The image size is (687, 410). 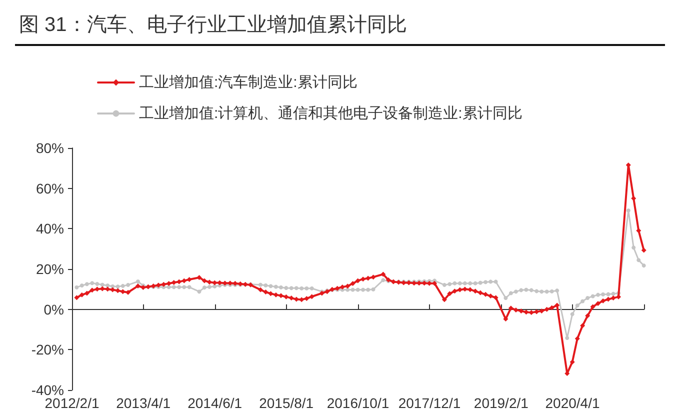 What do you see at coordinates (54, 309) in the screenshot?
I see `y-tick-label: 0%` at bounding box center [54, 309].